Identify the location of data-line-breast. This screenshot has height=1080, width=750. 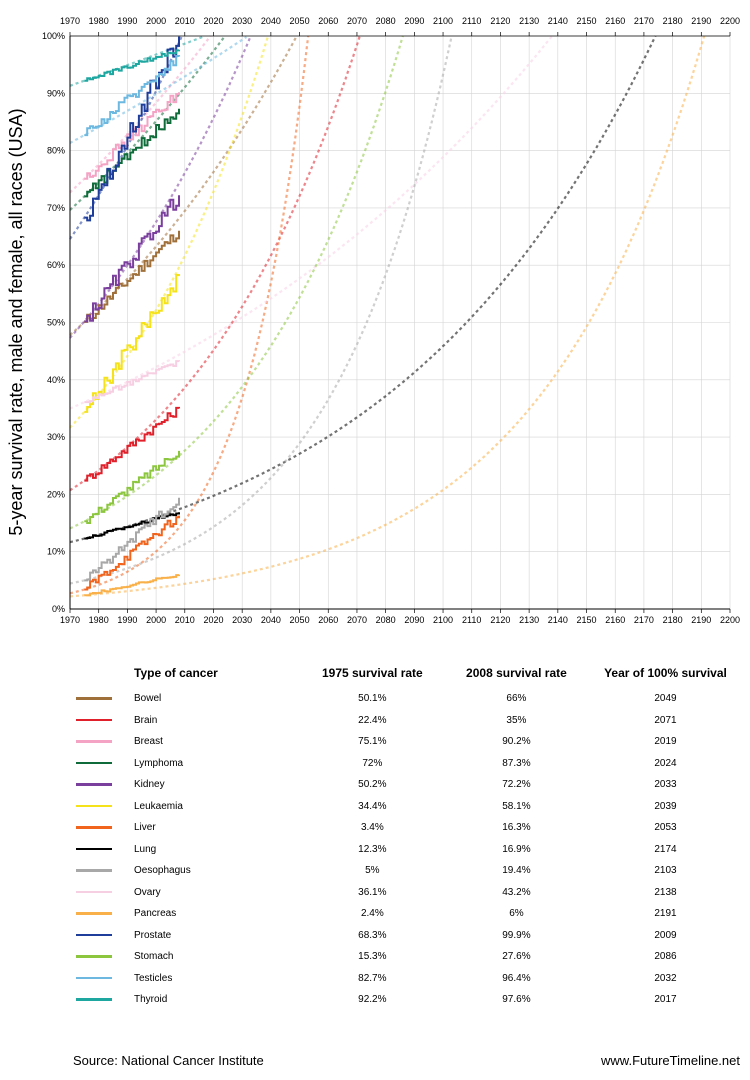
(132, 136).